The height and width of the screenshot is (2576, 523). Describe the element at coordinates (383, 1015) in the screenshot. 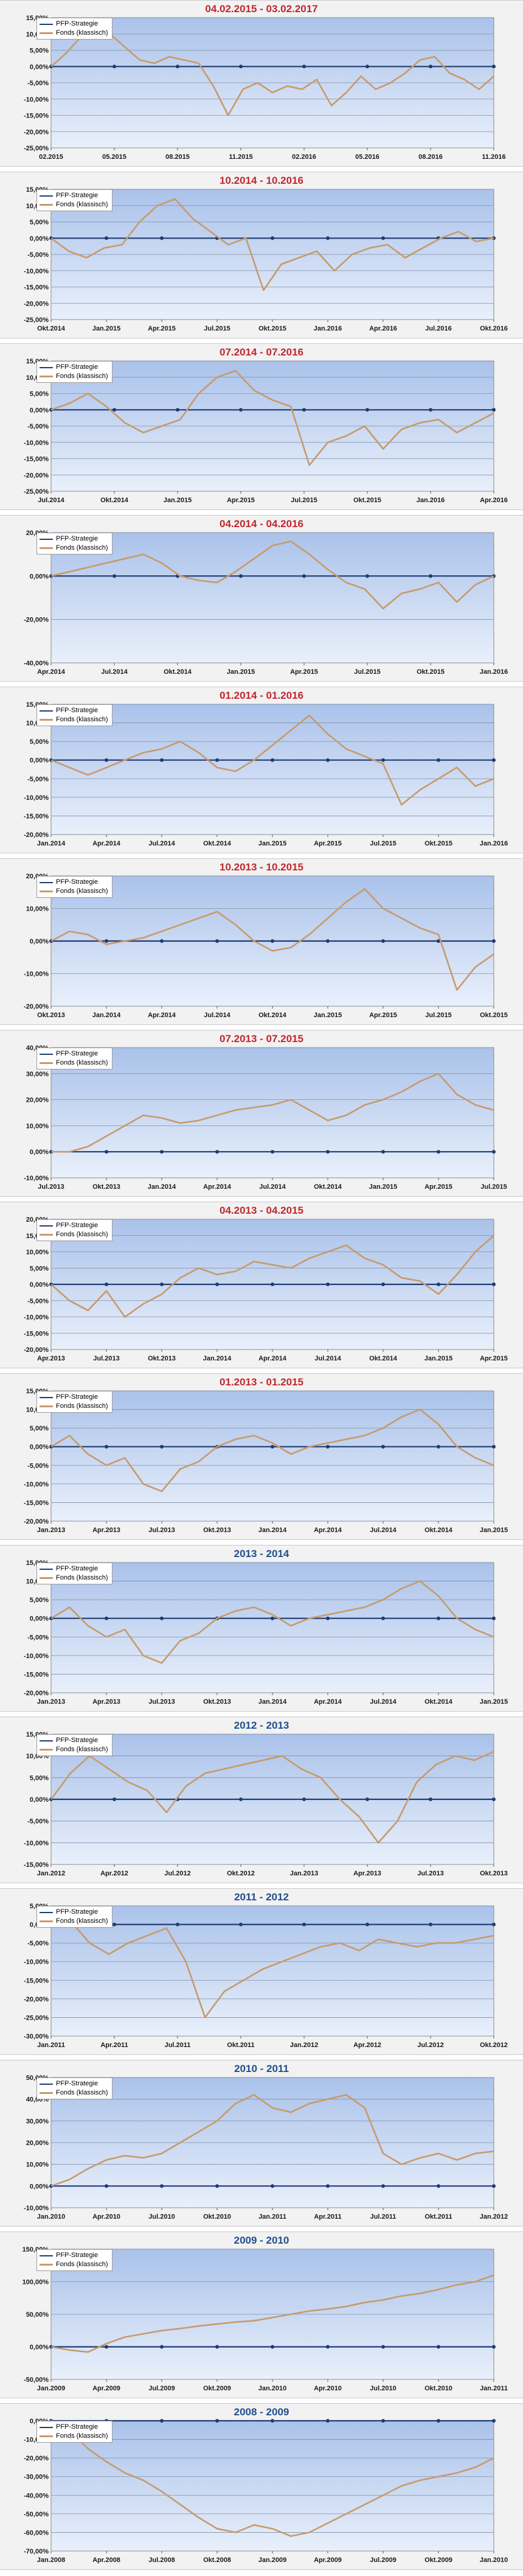

I see `x-tick-label: Apr.2015` at that location.